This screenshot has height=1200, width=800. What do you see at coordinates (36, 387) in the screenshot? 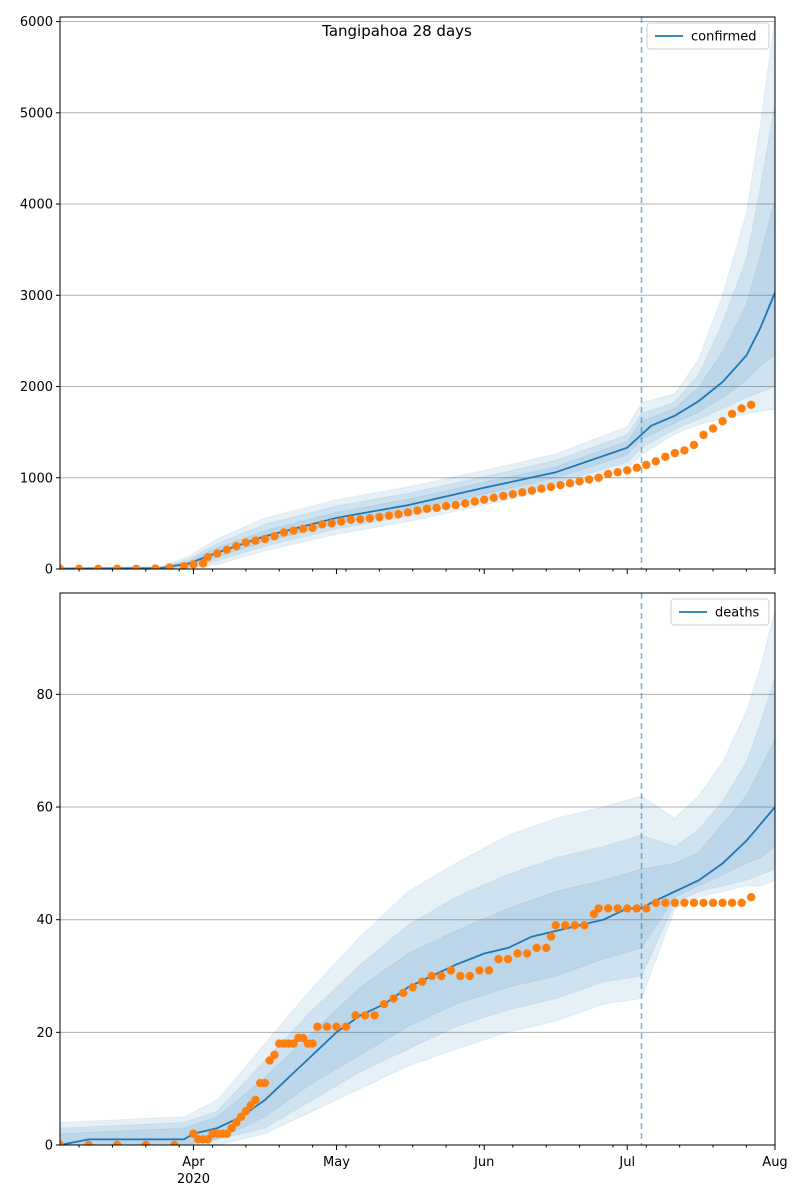
I see `y-tick-label: 2000` at bounding box center [36, 387].